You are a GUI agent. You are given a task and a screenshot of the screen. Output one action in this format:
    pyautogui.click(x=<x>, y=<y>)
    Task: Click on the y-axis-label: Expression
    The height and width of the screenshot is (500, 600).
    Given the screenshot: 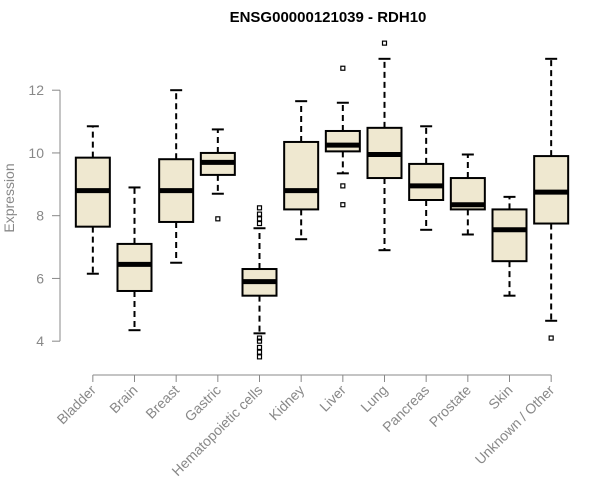 What is the action you would take?
    pyautogui.click(x=9, y=197)
    